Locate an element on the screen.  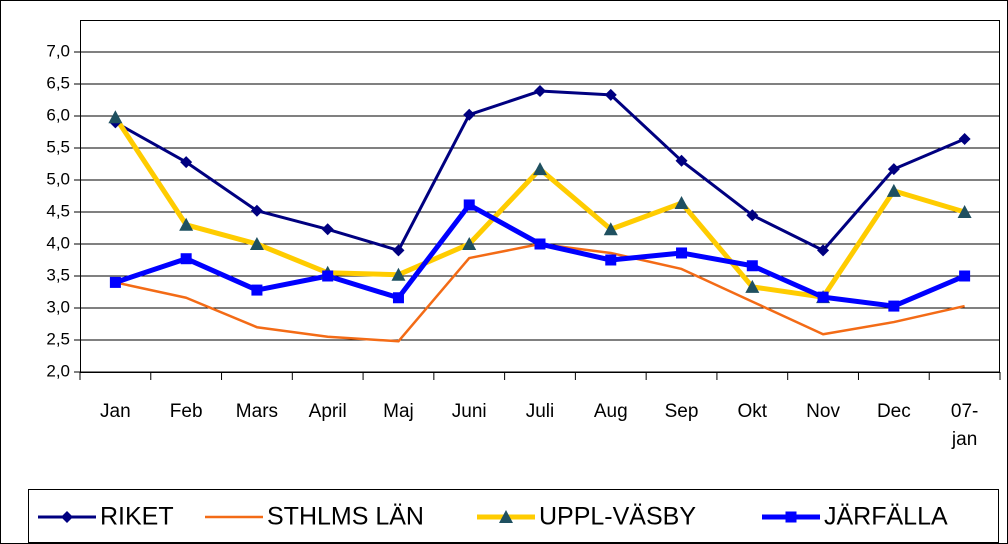
x-tick-label: Okt is located at coordinates (752, 411).